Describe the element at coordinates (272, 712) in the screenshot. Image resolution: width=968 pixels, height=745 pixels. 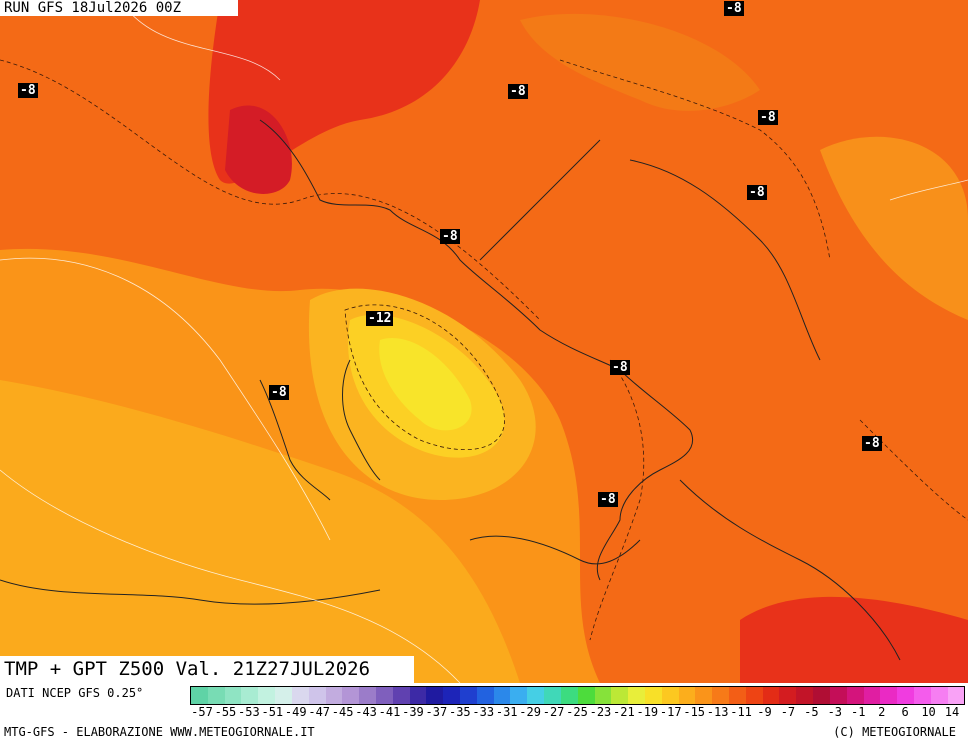
I see `color-scale-tick-label: -51` at that location.